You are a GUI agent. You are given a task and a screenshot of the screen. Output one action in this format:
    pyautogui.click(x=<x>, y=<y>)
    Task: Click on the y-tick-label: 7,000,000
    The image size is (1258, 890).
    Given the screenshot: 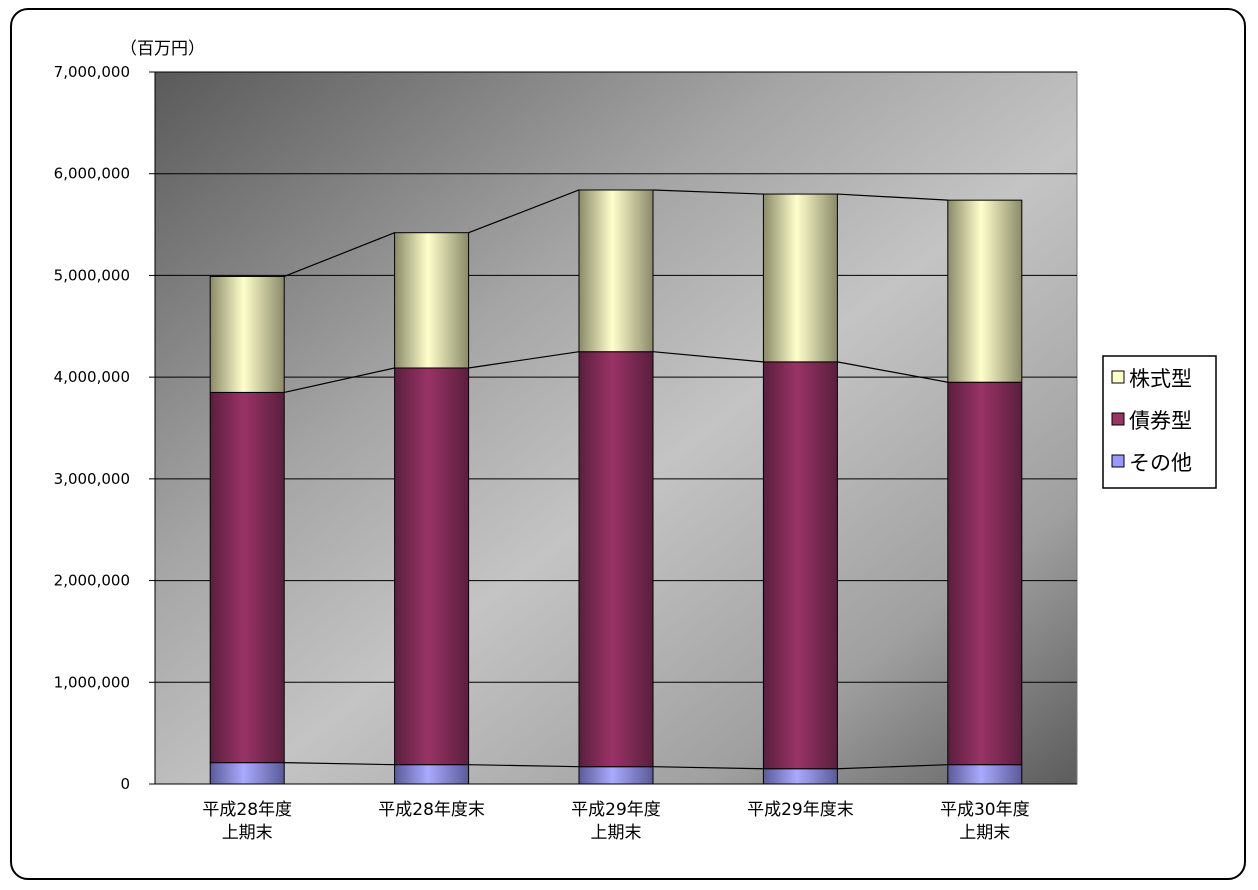 What is the action you would take?
    pyautogui.click(x=92, y=72)
    